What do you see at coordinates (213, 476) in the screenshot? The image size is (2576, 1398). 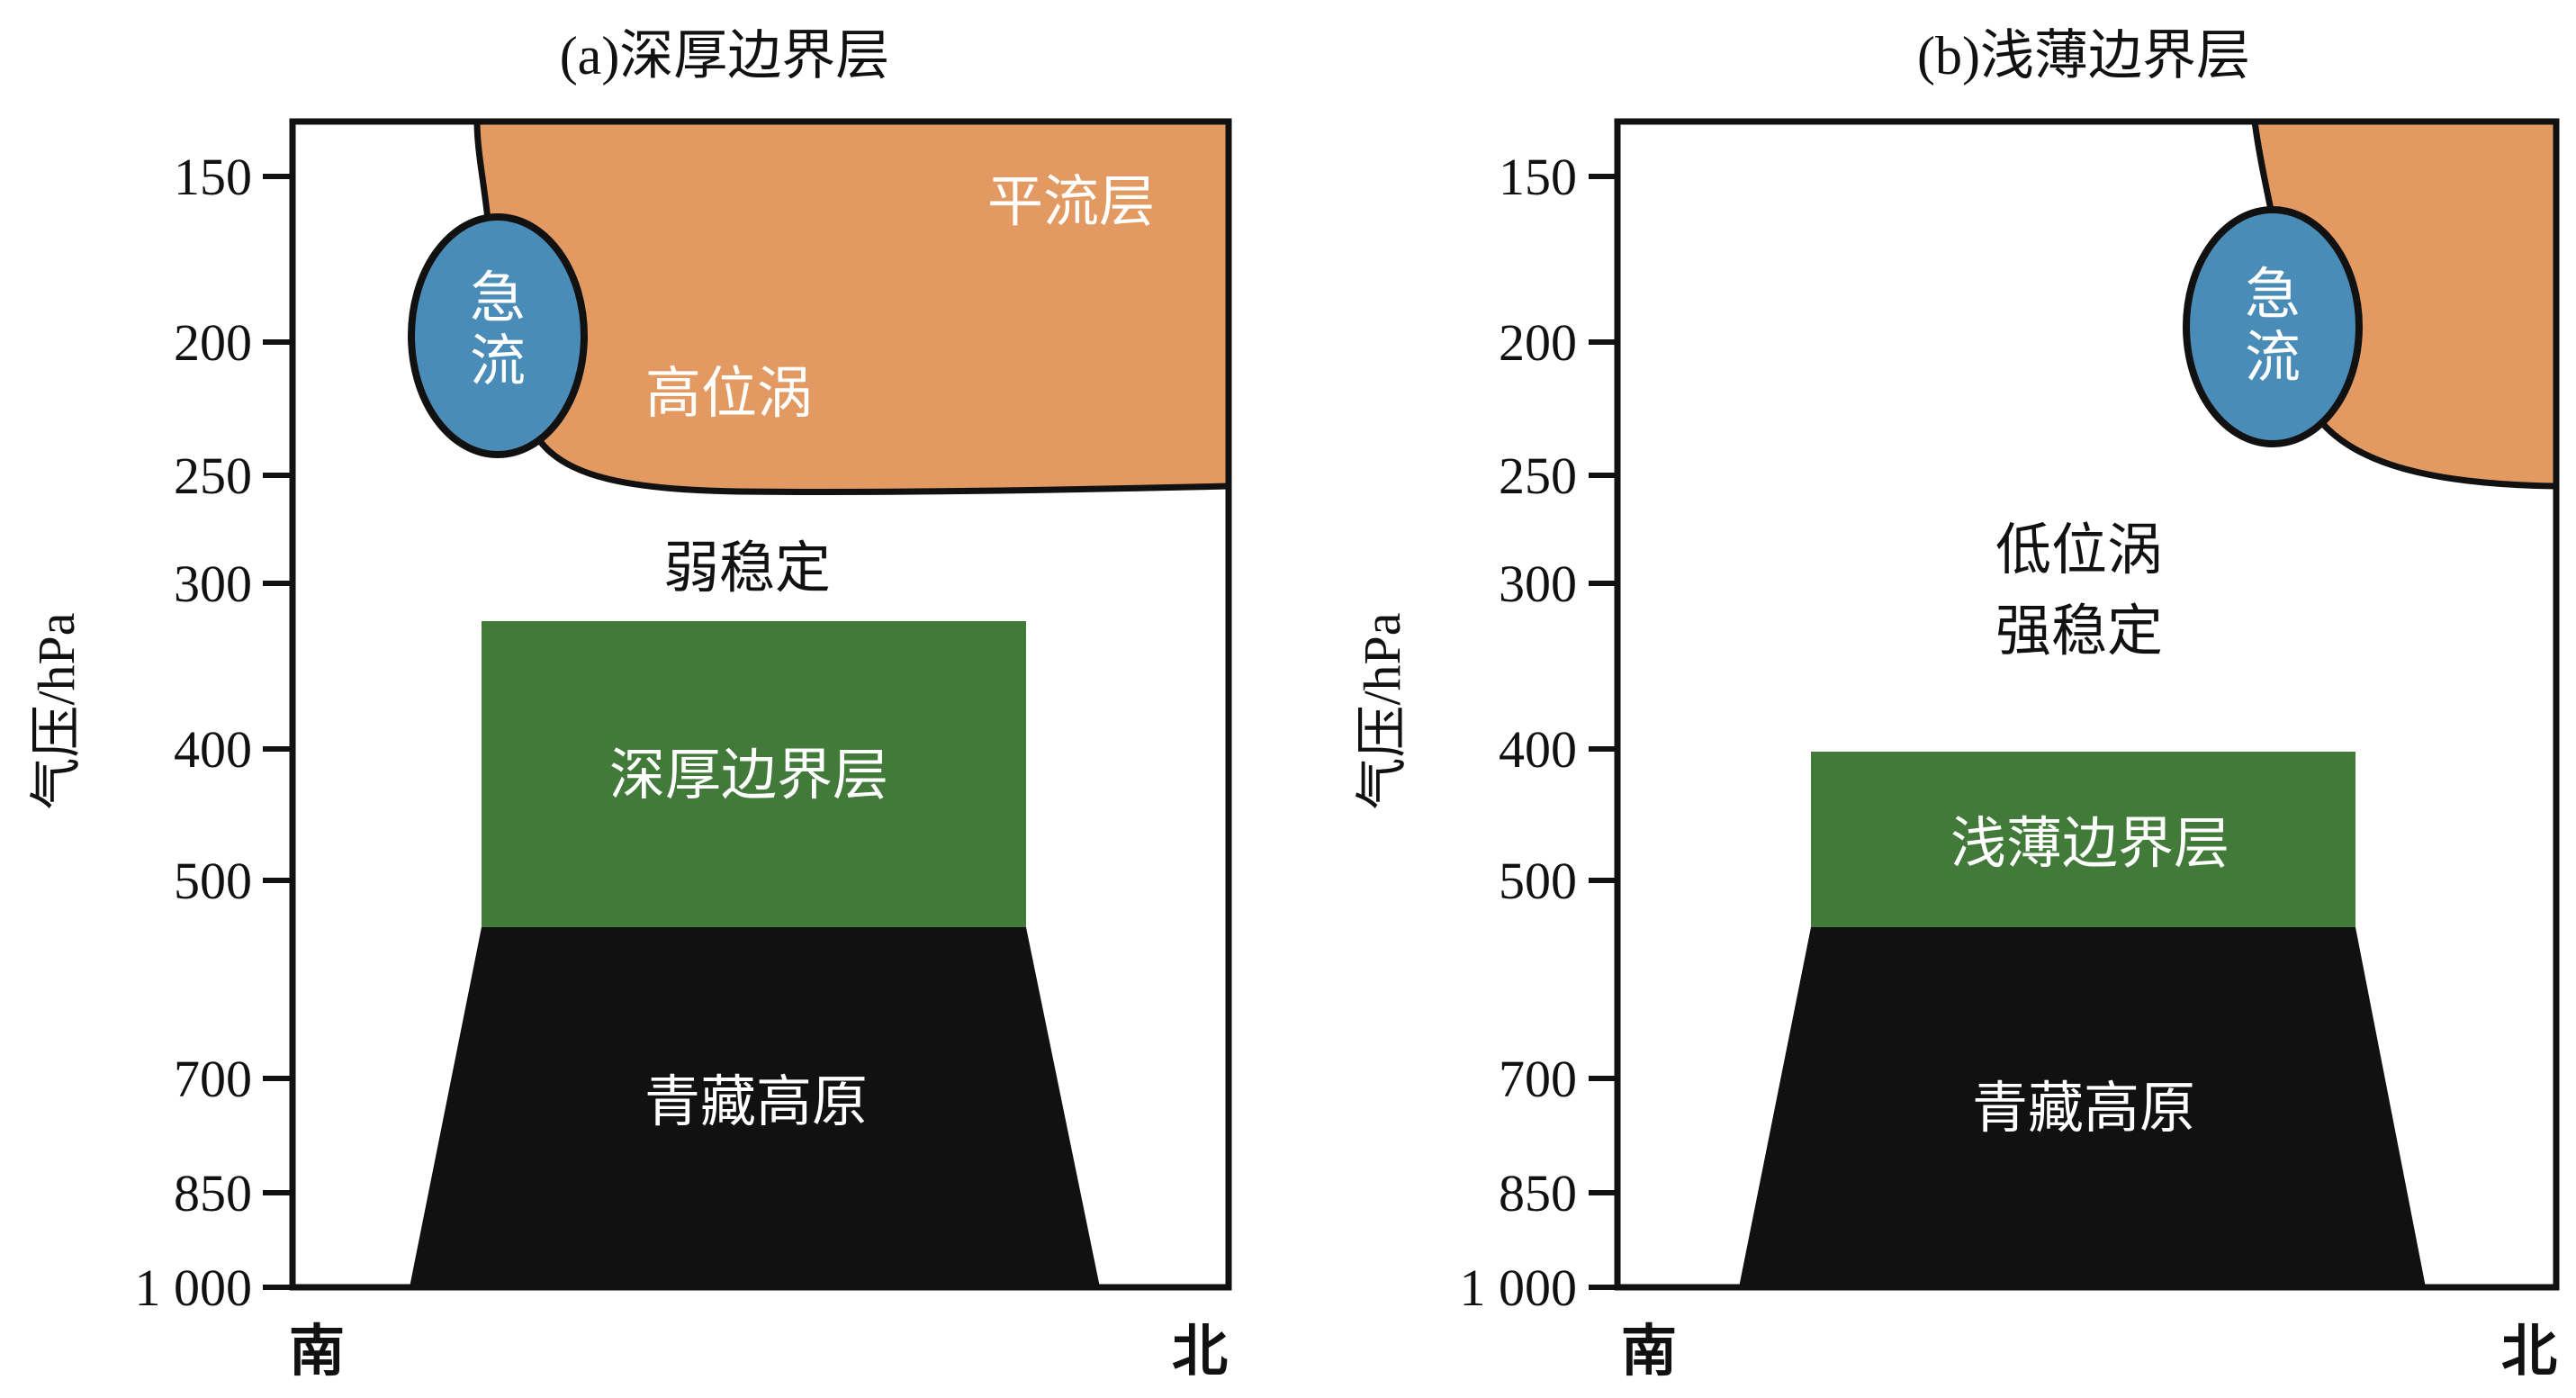 I see `panel-a-tick-label-250: 250` at bounding box center [213, 476].